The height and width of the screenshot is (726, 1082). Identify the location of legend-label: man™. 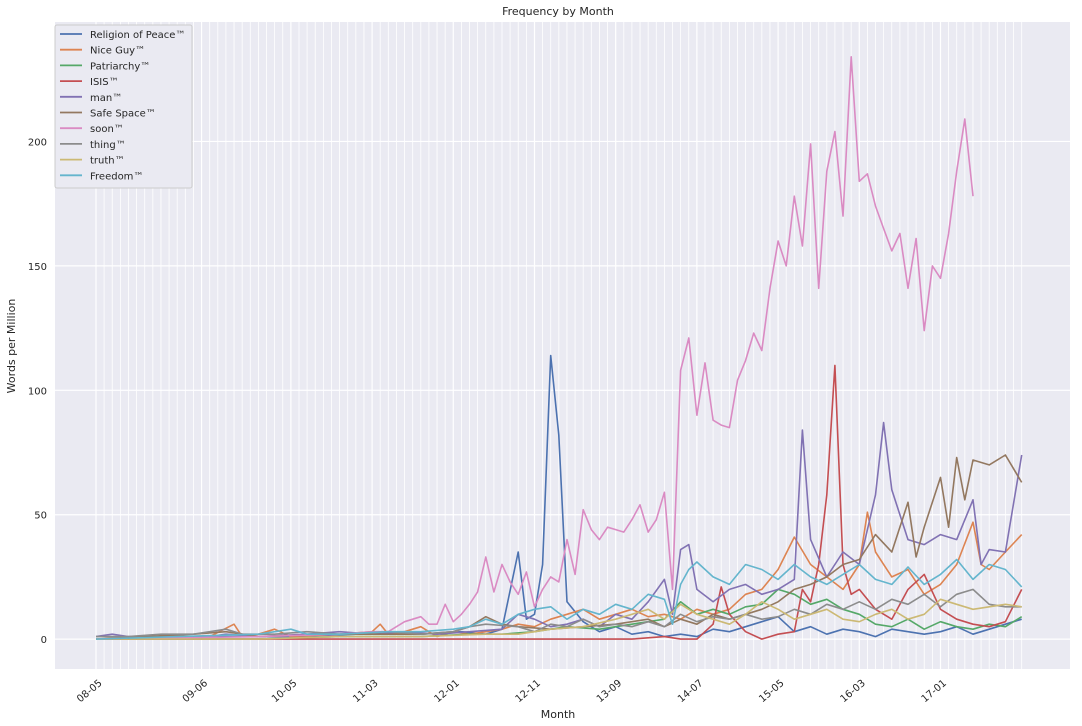
(106, 98).